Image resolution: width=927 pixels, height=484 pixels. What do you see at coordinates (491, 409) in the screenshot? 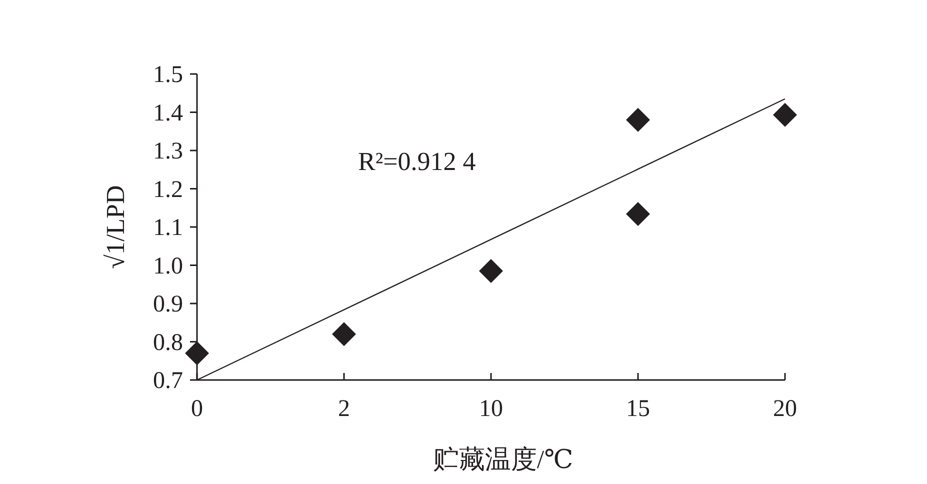
I see `x-tick-label: 10` at bounding box center [491, 409].